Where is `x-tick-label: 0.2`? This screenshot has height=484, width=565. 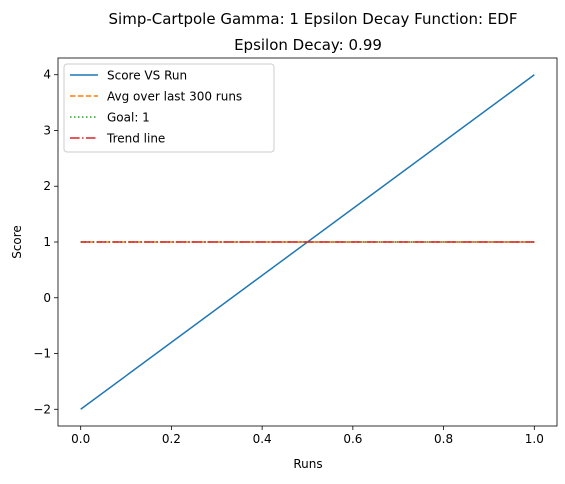 x-tick-label: 0.2 is located at coordinates (171, 439).